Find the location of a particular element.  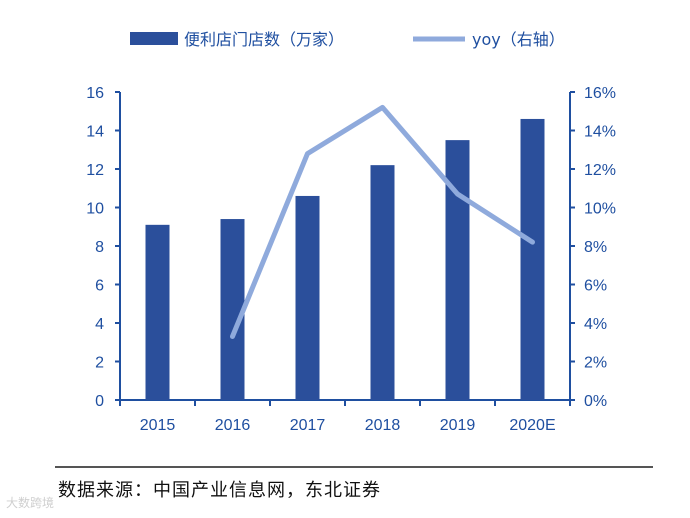

y-left-tick-label: 12 is located at coordinates (95, 170).